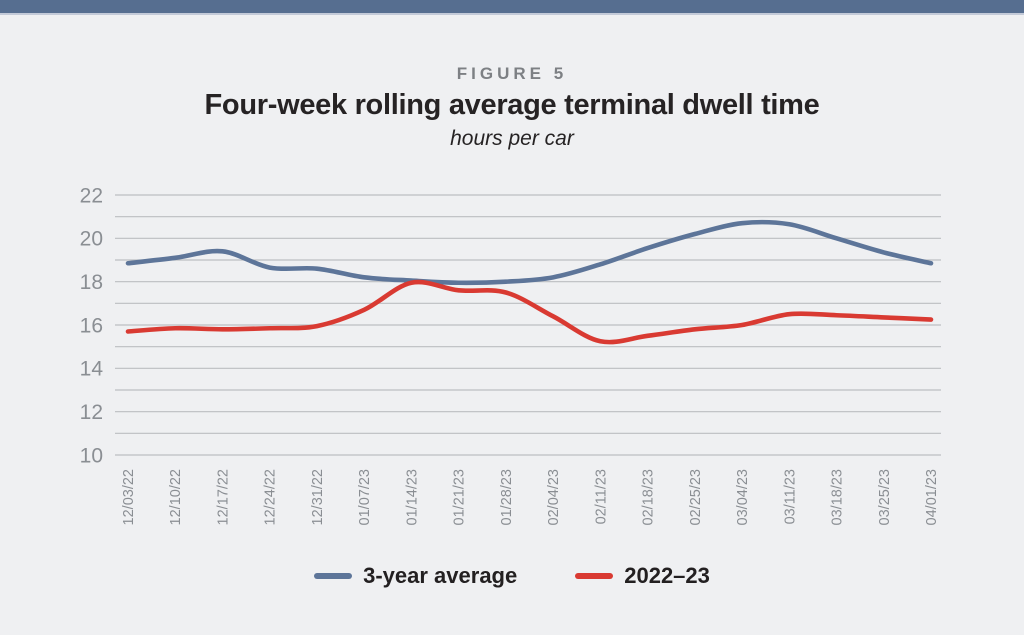 This screenshot has height=635, width=1024. I want to click on x-tick-label: 03/04/23, so click(743, 497).